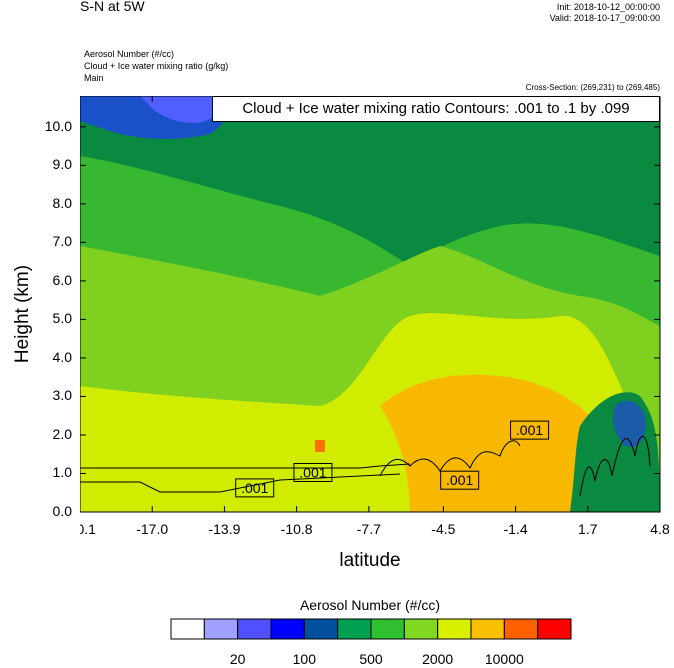  I want to click on fill-orange-red-spot, so click(320, 446).